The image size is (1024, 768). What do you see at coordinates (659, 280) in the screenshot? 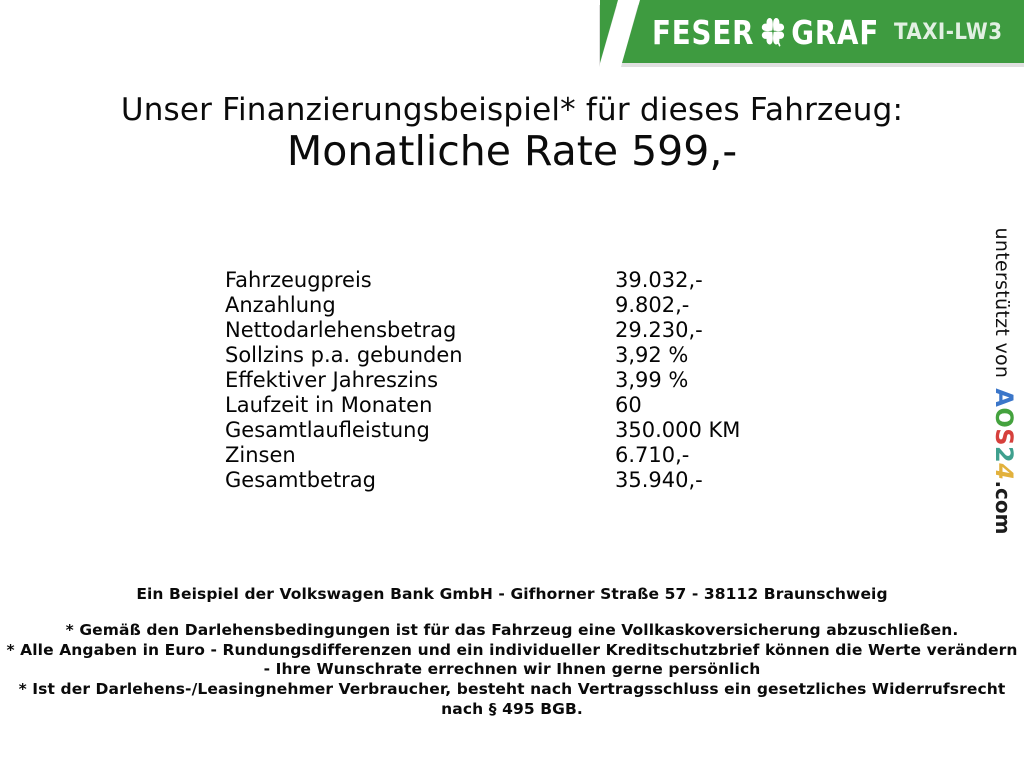
I see `row-value: 39.032,-` at bounding box center [659, 280].